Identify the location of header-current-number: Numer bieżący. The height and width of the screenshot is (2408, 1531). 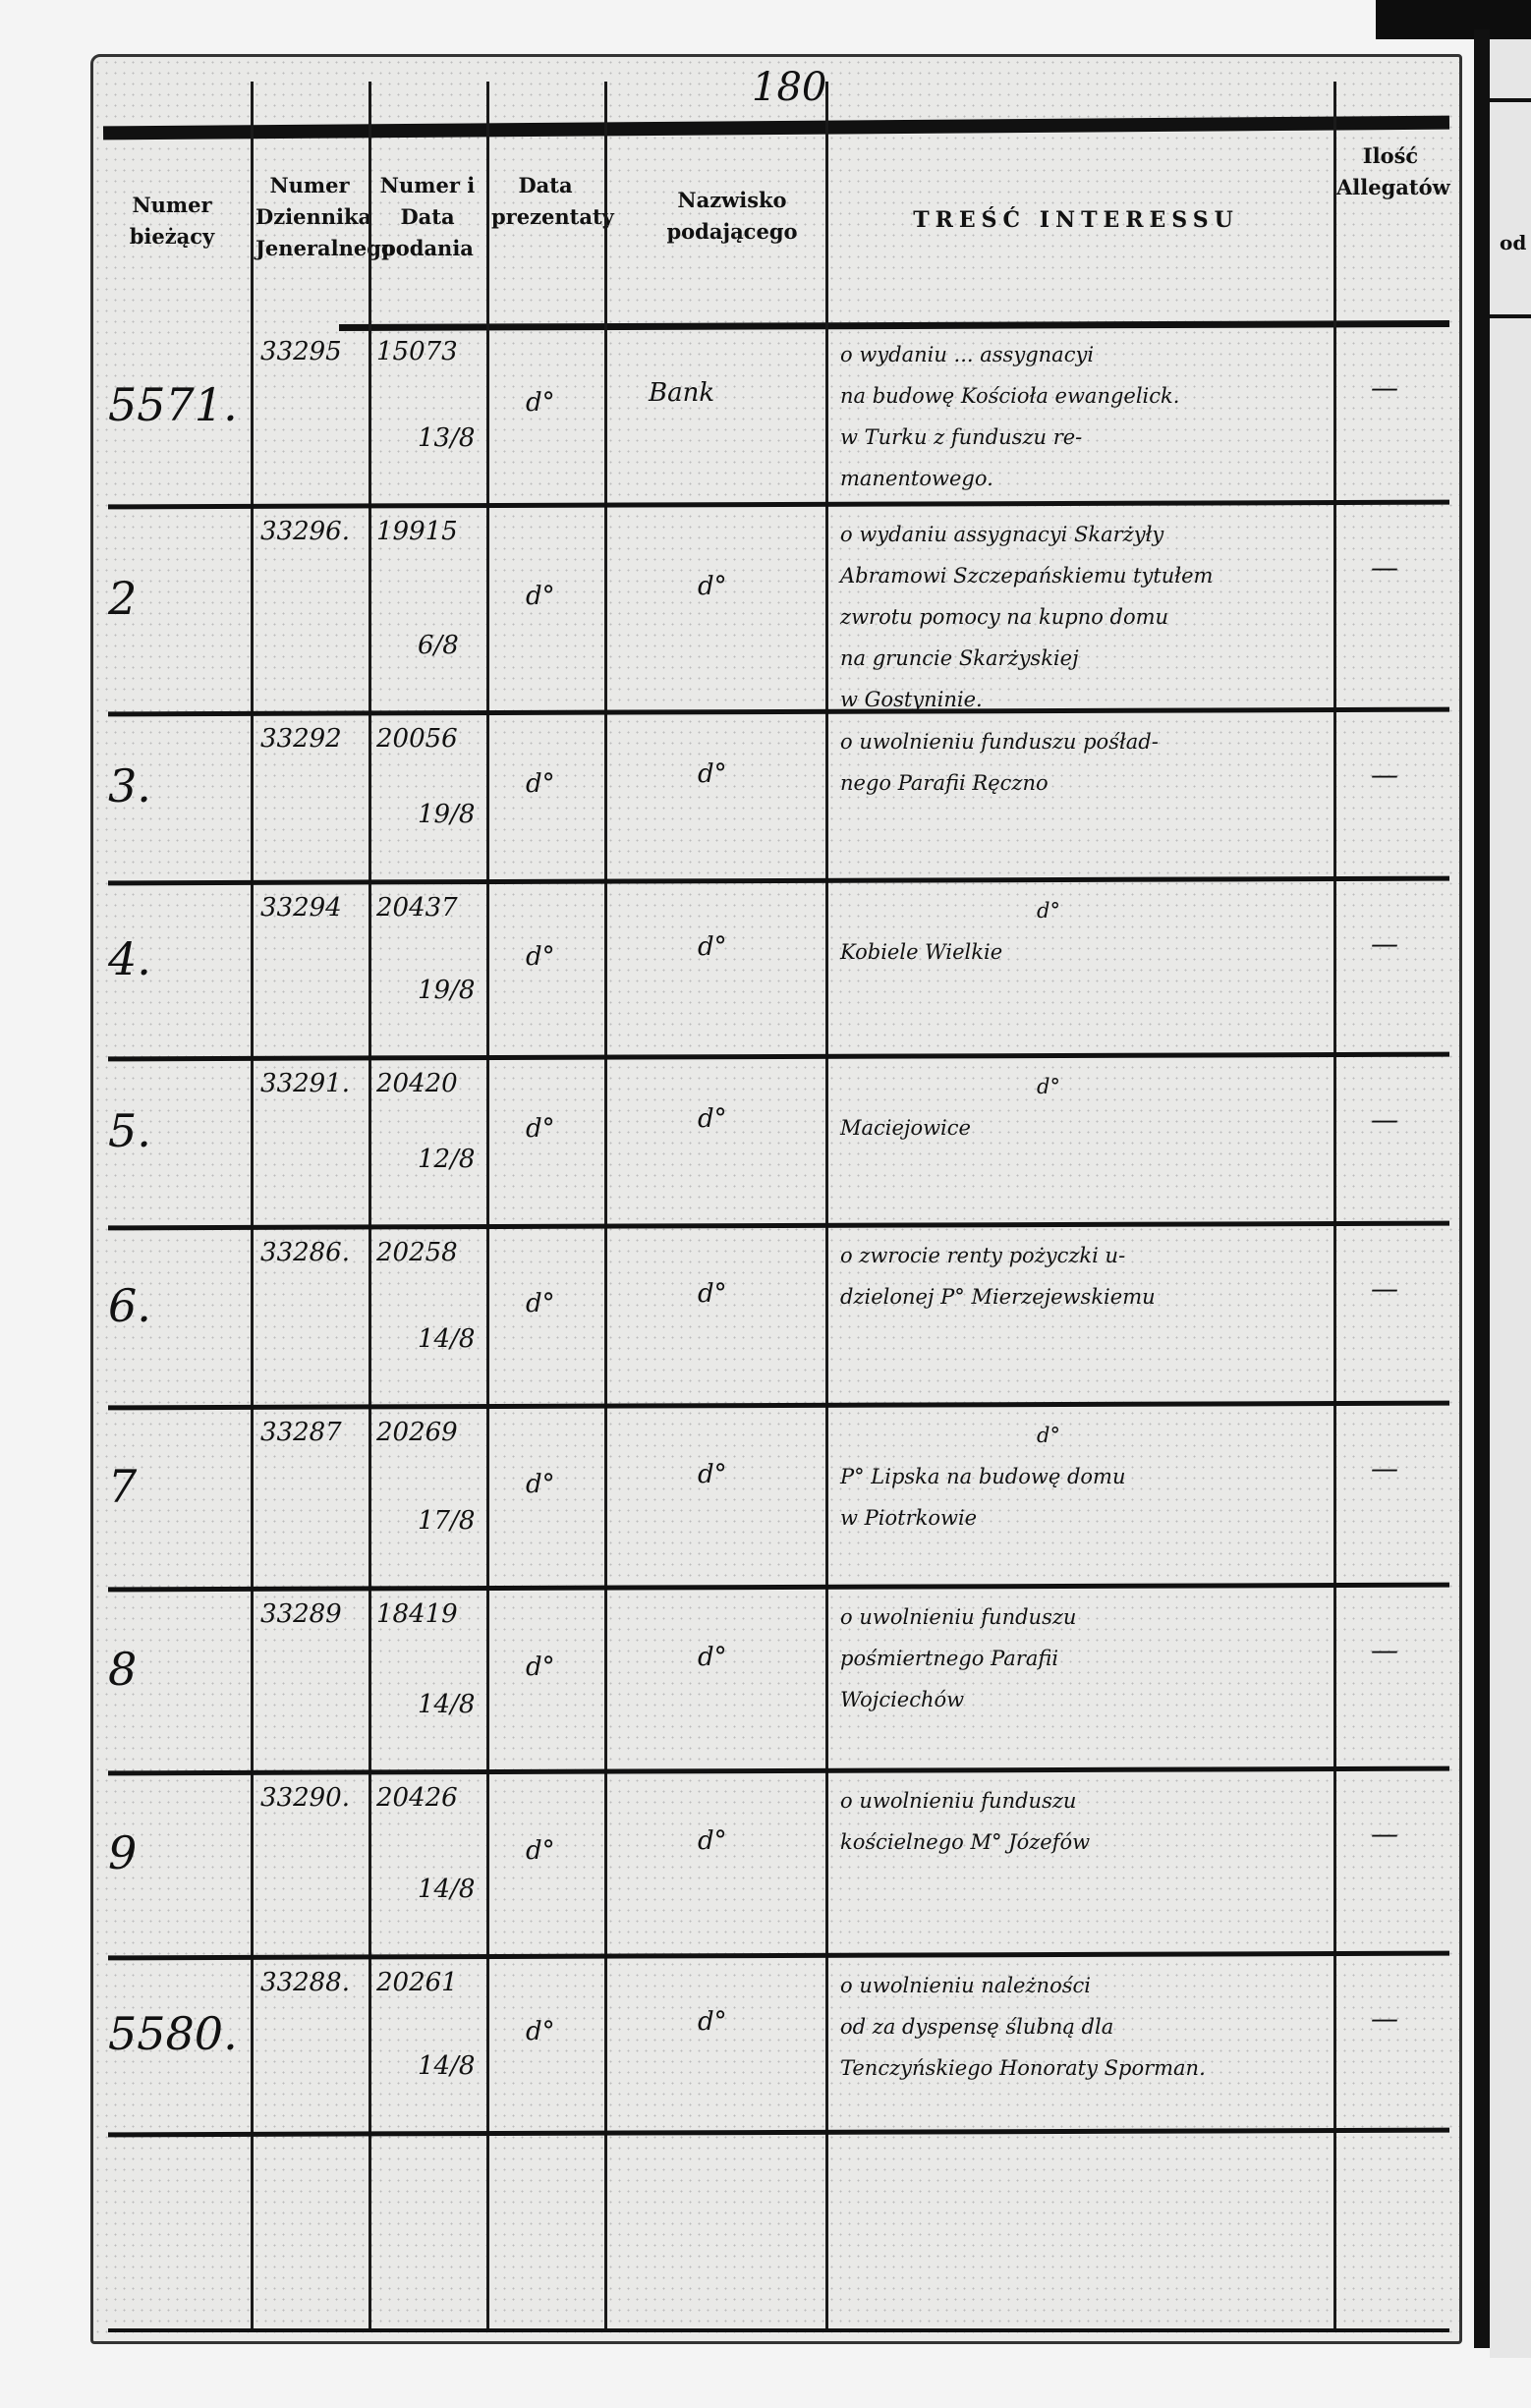
(172, 221).